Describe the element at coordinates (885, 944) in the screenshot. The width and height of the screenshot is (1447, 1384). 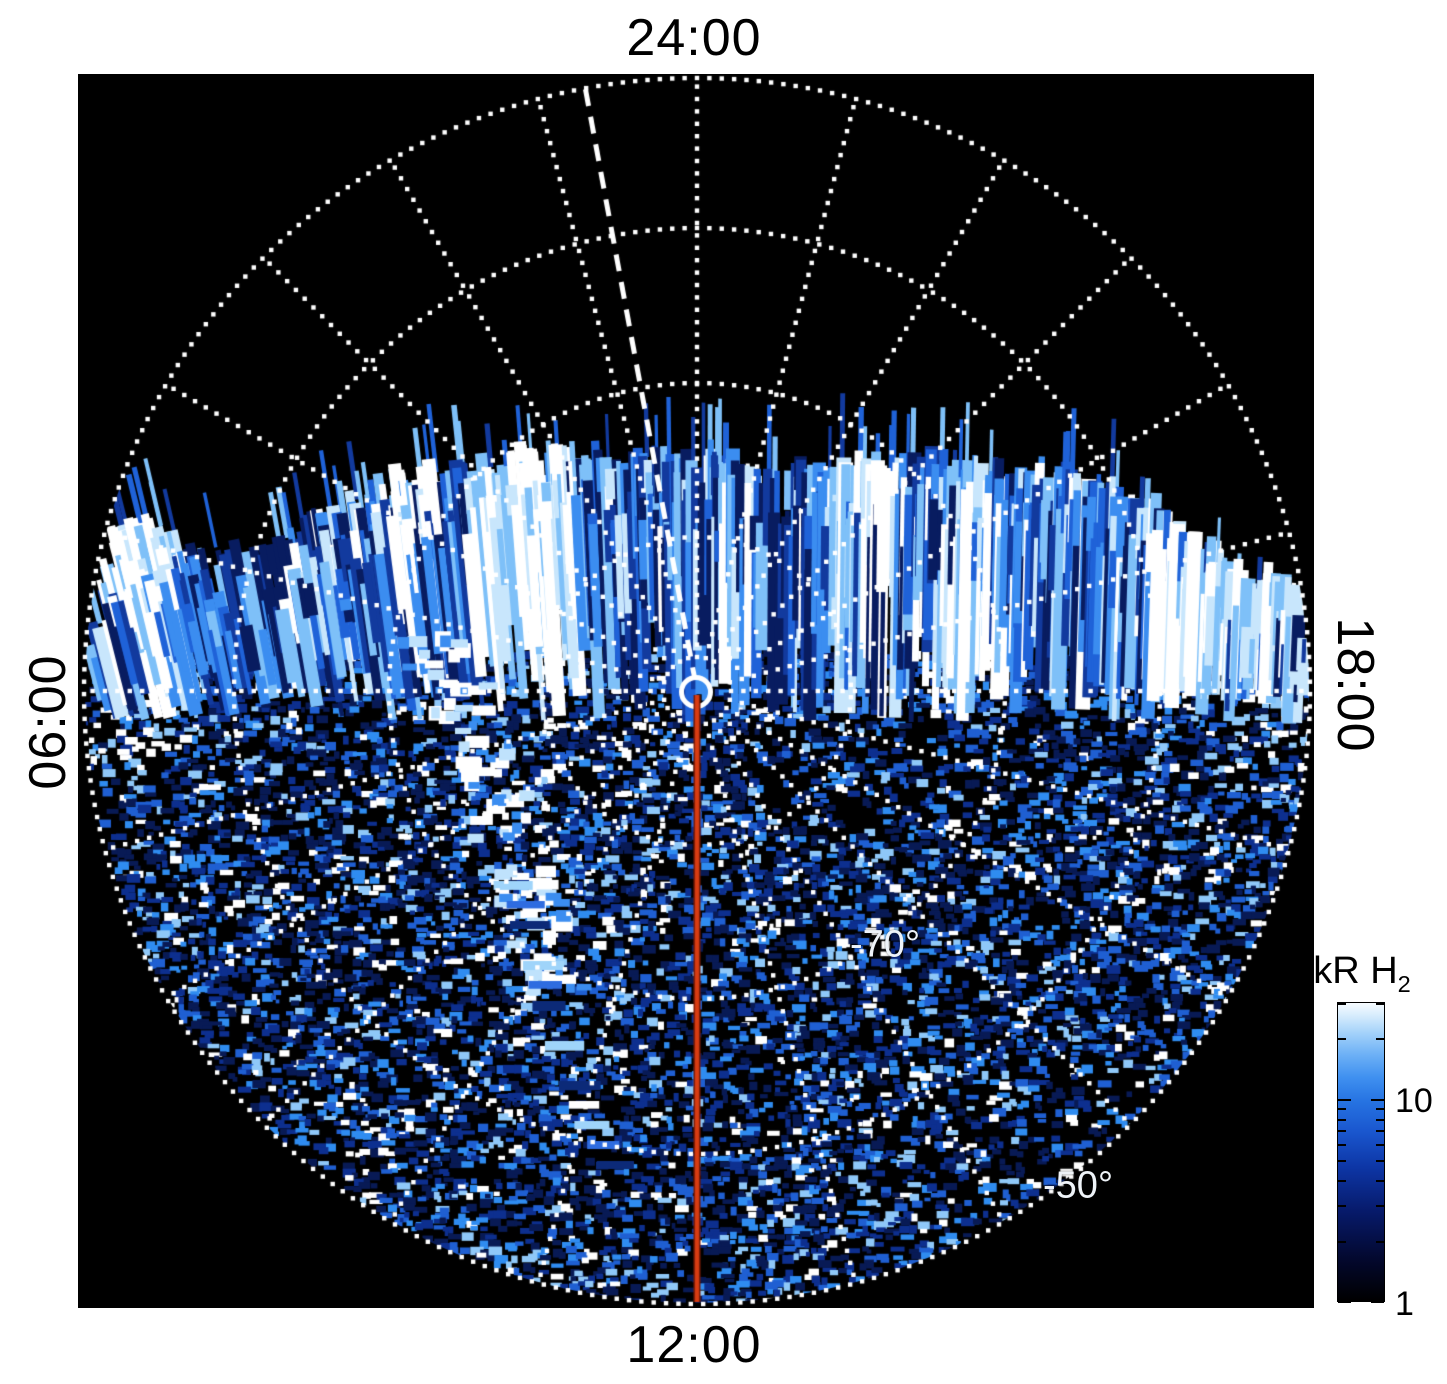
I see `latitude-label: -70°` at that location.